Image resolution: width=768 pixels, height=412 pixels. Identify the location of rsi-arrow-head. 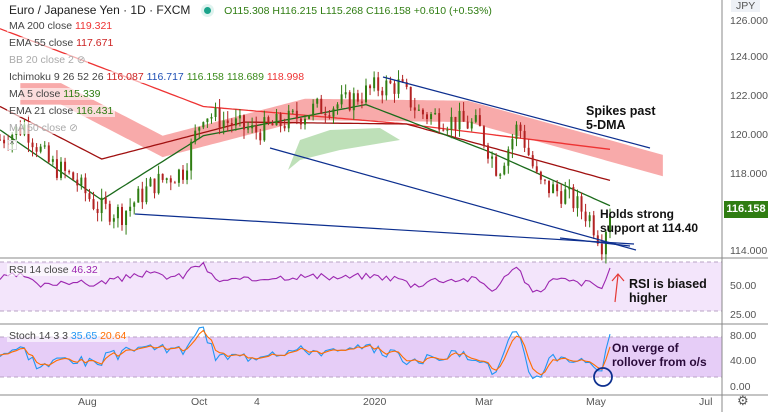
(618, 277).